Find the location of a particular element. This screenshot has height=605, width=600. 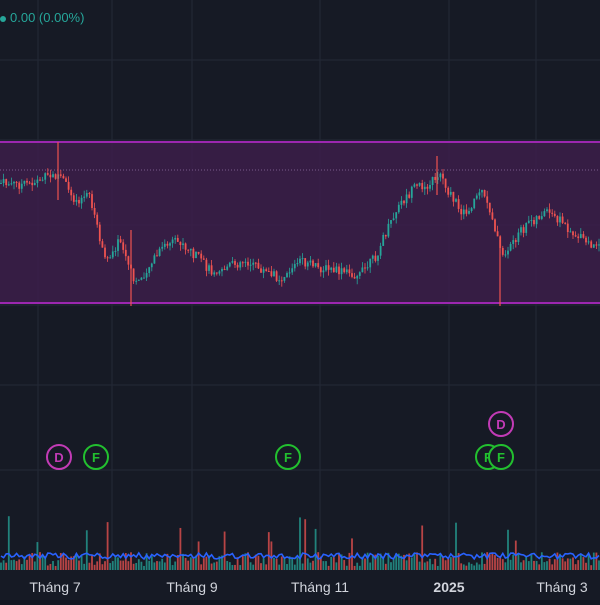

event-markers: D F FDF F is located at coordinates (280, 440).